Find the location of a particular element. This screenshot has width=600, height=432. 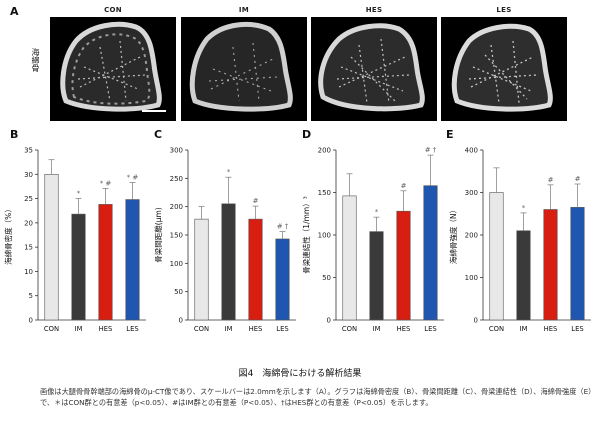

chart-b-y-axis-label: 海綿骨密度（%） is located at coordinates (8, 235).